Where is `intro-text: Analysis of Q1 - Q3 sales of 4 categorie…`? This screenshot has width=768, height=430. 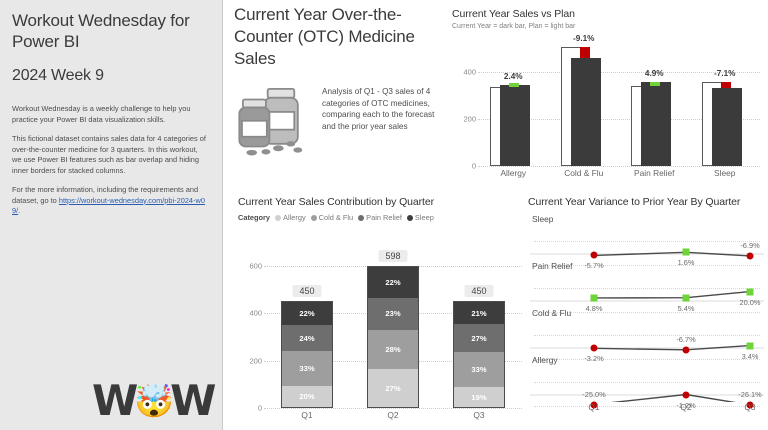 intro-text: Analysis of Q1 - Q3 sales of 4 categorie… is located at coordinates (378, 109).